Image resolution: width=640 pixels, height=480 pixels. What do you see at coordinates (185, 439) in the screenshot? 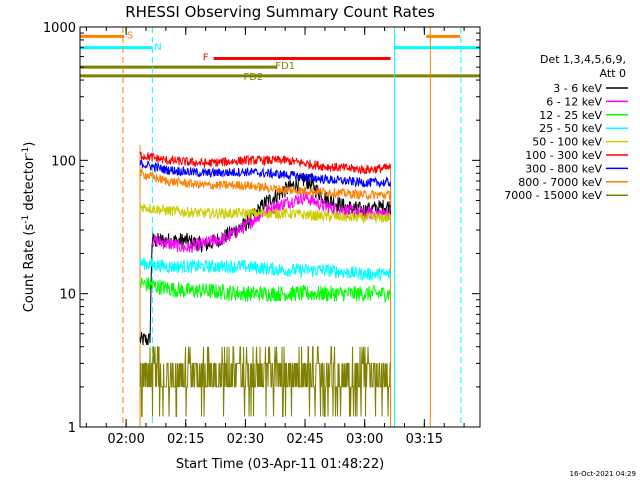
I see `x-tick-label: 02:15` at bounding box center [185, 439].